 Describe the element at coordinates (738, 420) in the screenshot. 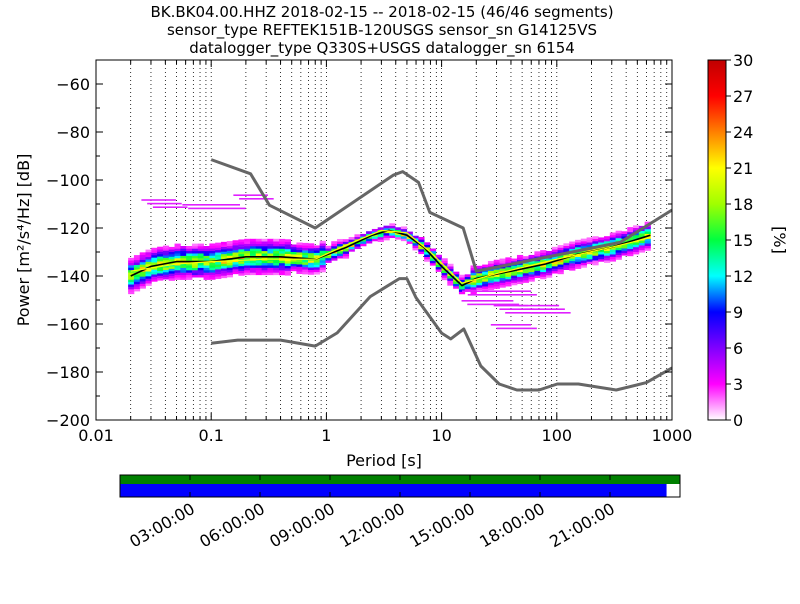

I see `colorbar-tick-label: 0` at that location.